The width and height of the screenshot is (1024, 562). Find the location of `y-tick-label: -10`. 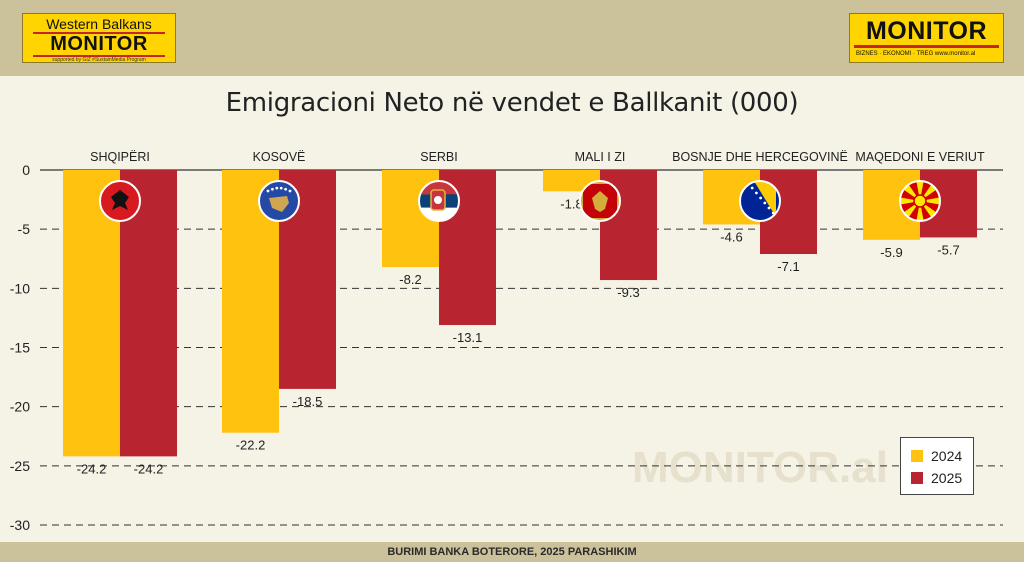

y-tick-label: -10 is located at coordinates (20, 288).